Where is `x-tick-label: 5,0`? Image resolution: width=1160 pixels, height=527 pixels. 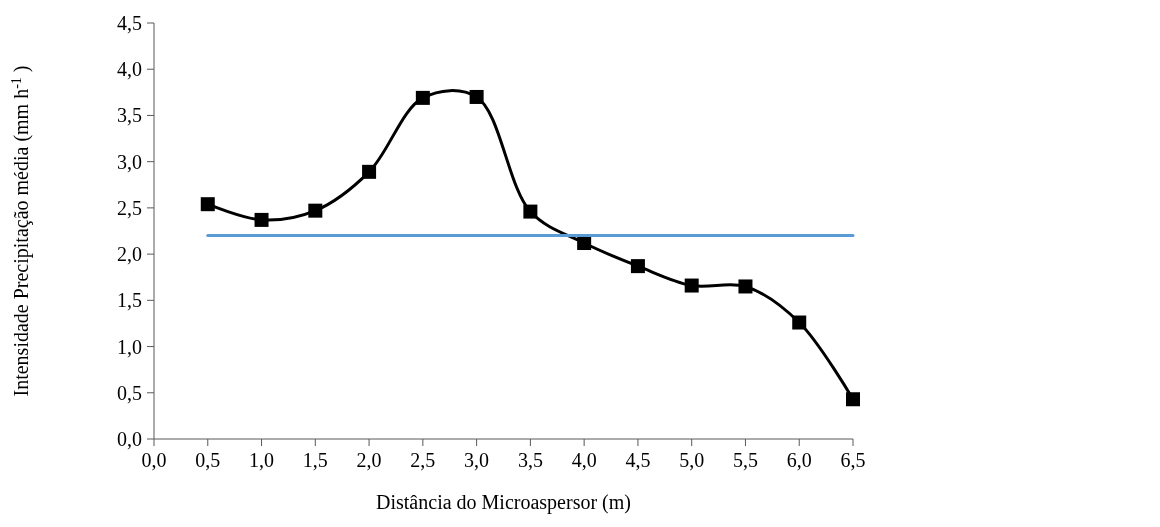
x-tick-label: 5,0 is located at coordinates (692, 460).